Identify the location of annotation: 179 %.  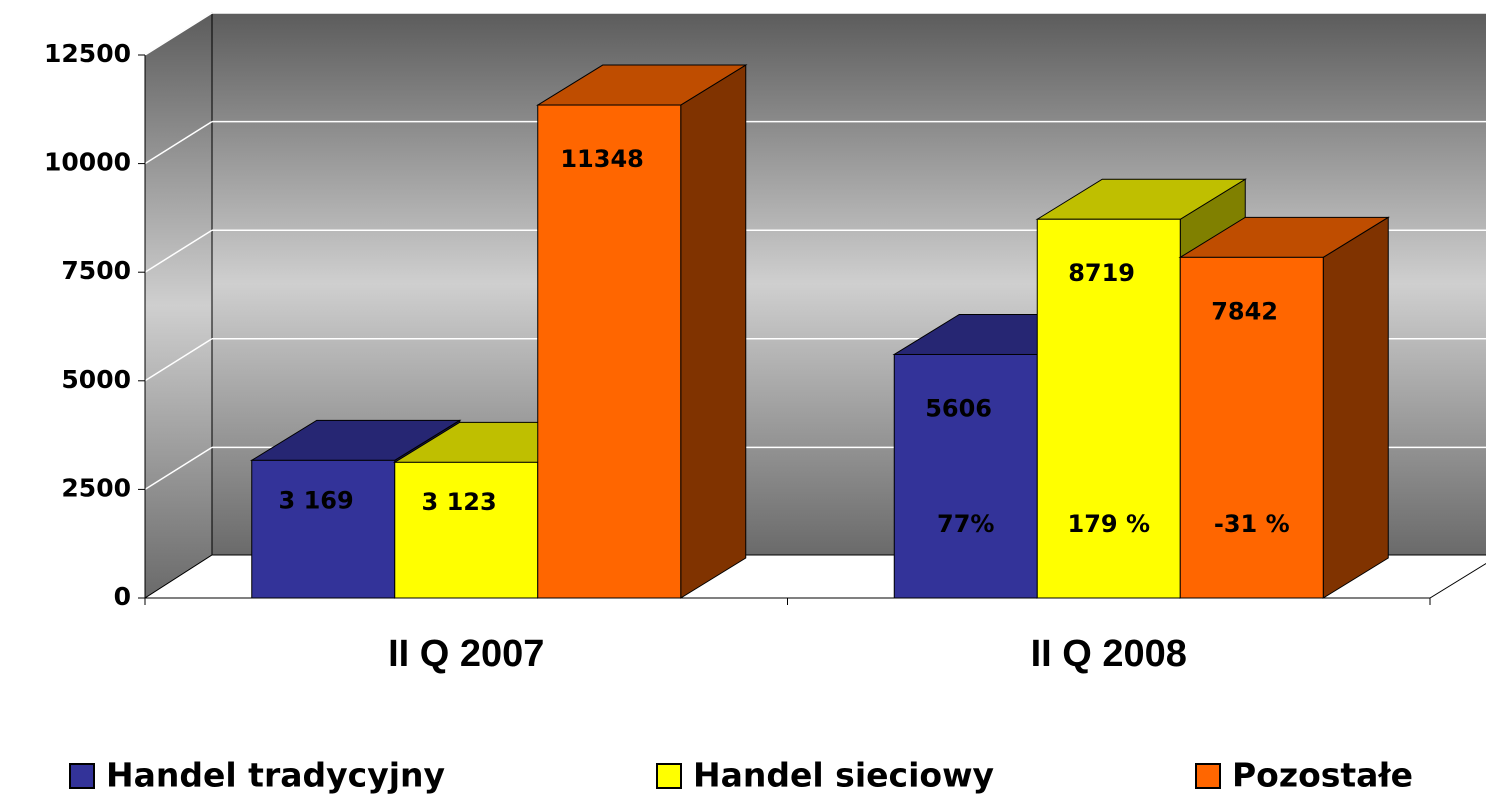
(1109, 524).